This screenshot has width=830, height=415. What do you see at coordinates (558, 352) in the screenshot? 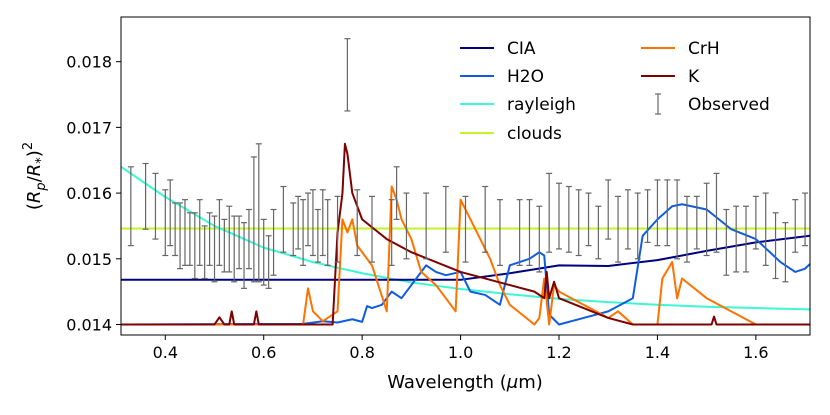
I see `x-tick-label: 1.2` at bounding box center [558, 352].